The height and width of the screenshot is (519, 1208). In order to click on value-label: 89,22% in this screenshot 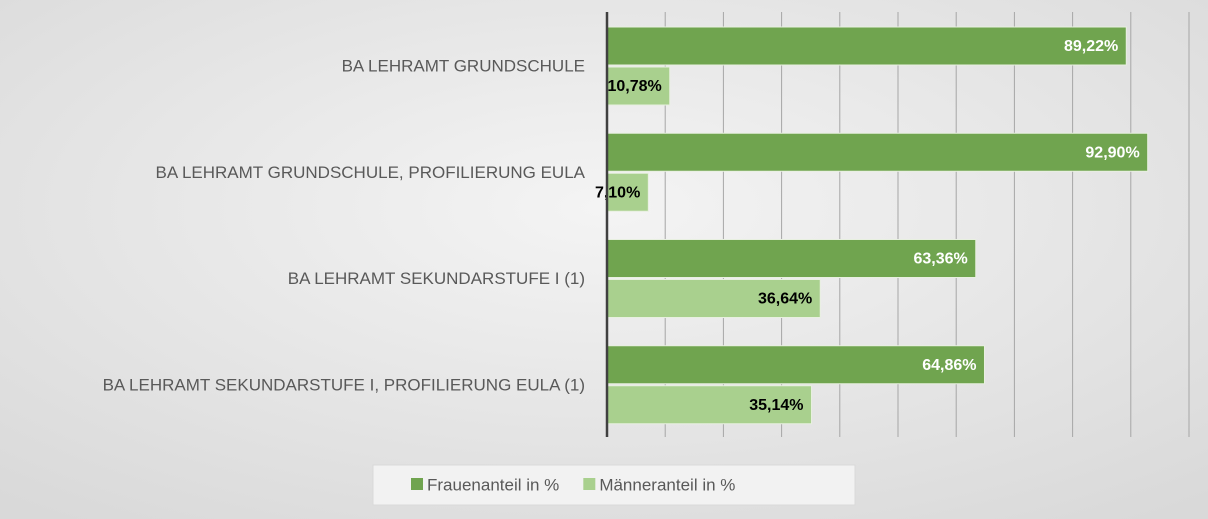, I will do `click(1091, 46)`.